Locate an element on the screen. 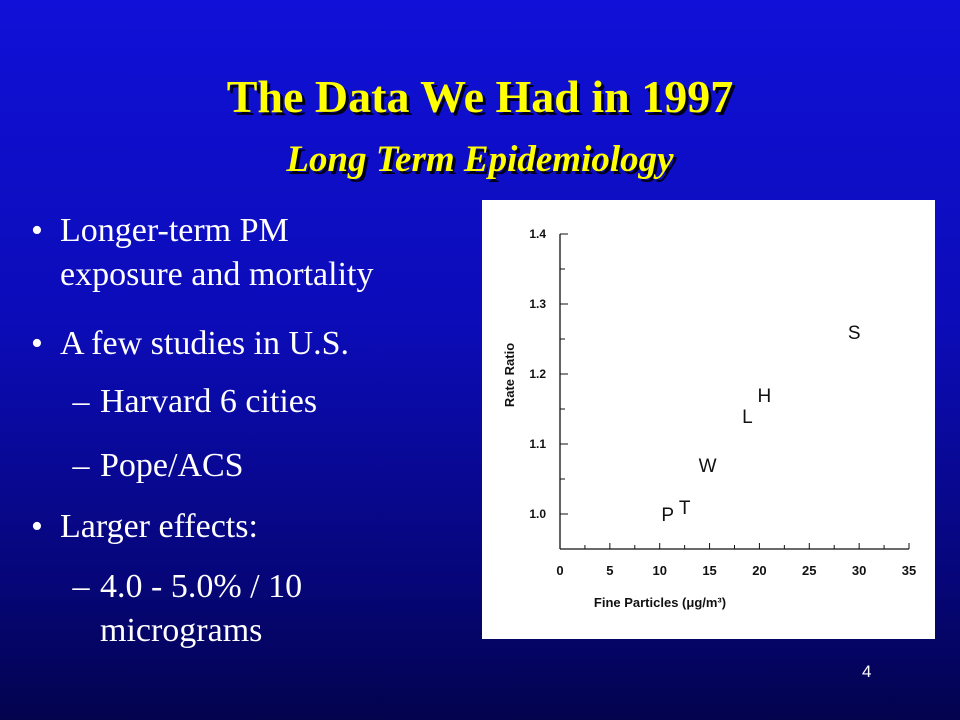  y-axis-label: Rate Ratio is located at coordinates (509, 375).